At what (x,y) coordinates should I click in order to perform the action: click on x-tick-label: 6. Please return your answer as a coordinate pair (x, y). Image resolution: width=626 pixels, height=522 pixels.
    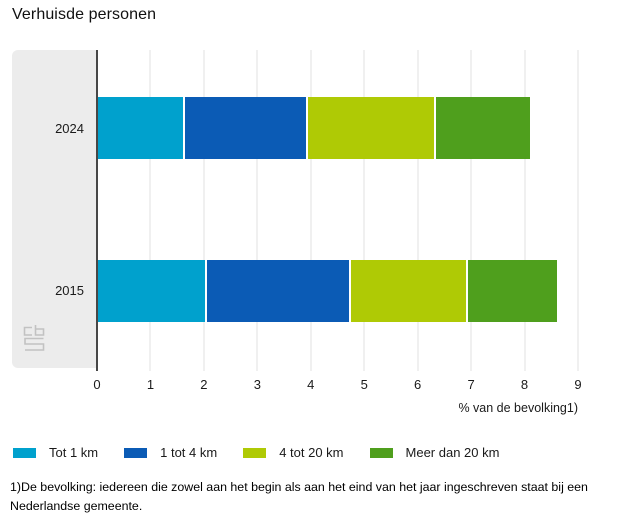
    Looking at the image, I should click on (418, 384).